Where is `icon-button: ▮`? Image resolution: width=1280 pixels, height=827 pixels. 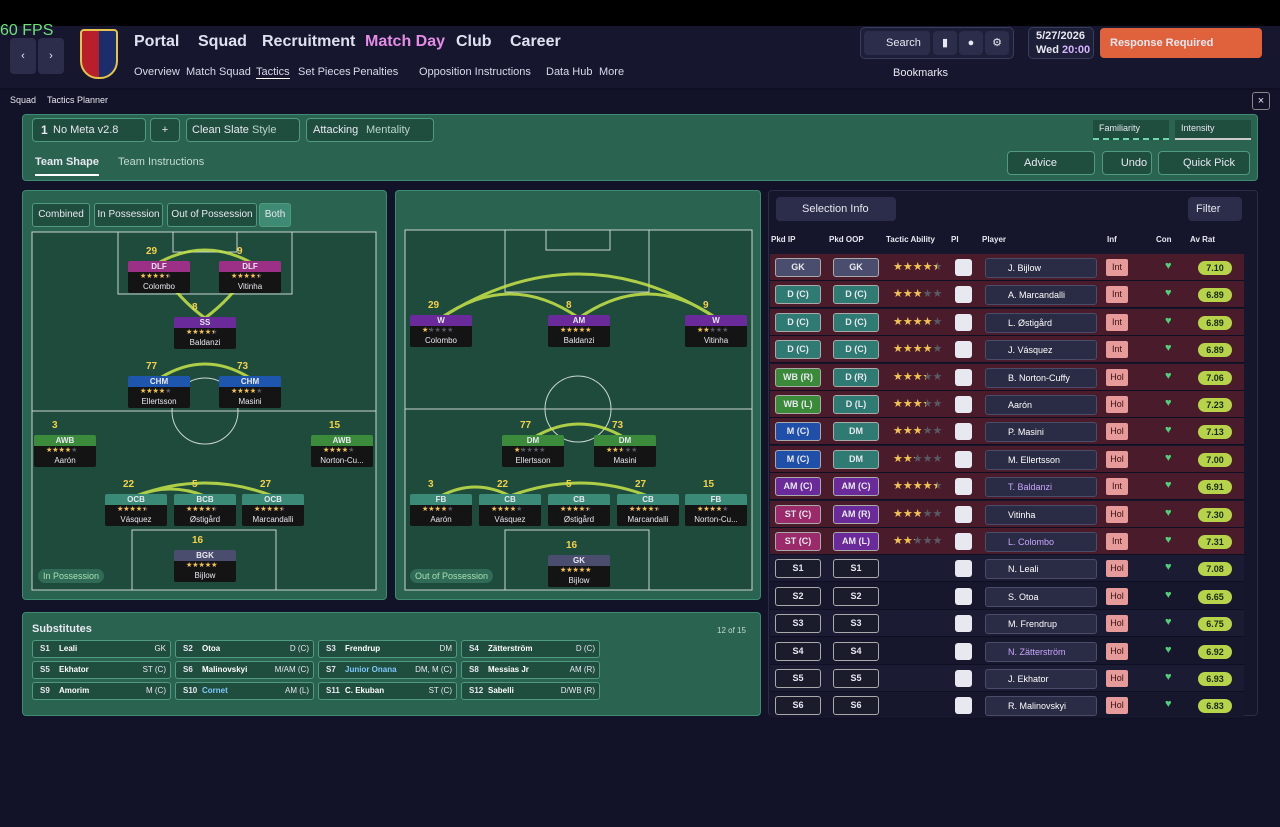 icon-button: ▮ is located at coordinates (945, 43).